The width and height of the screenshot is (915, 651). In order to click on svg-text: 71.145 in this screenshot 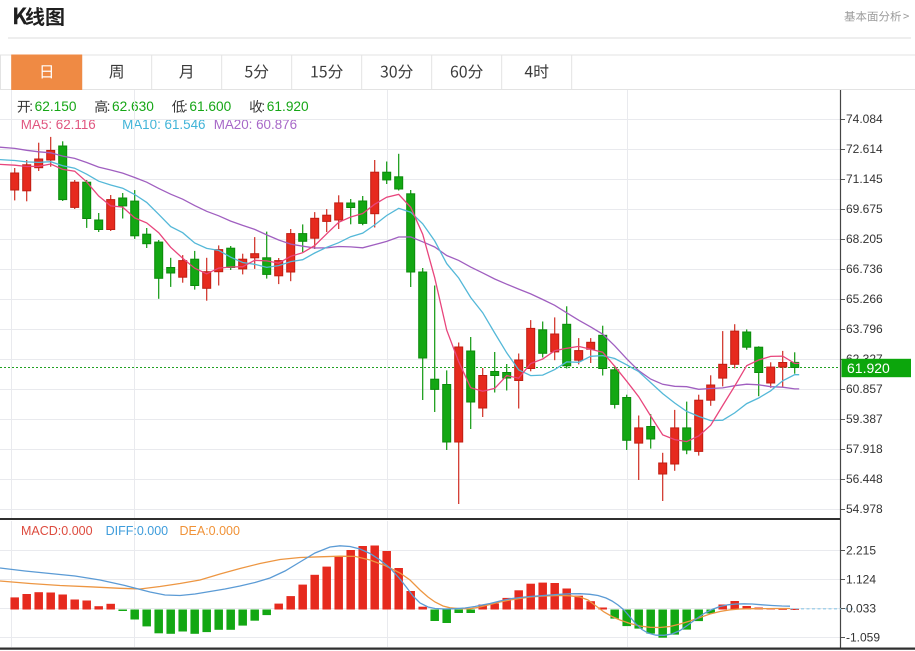, I will do `click(864, 179)`.